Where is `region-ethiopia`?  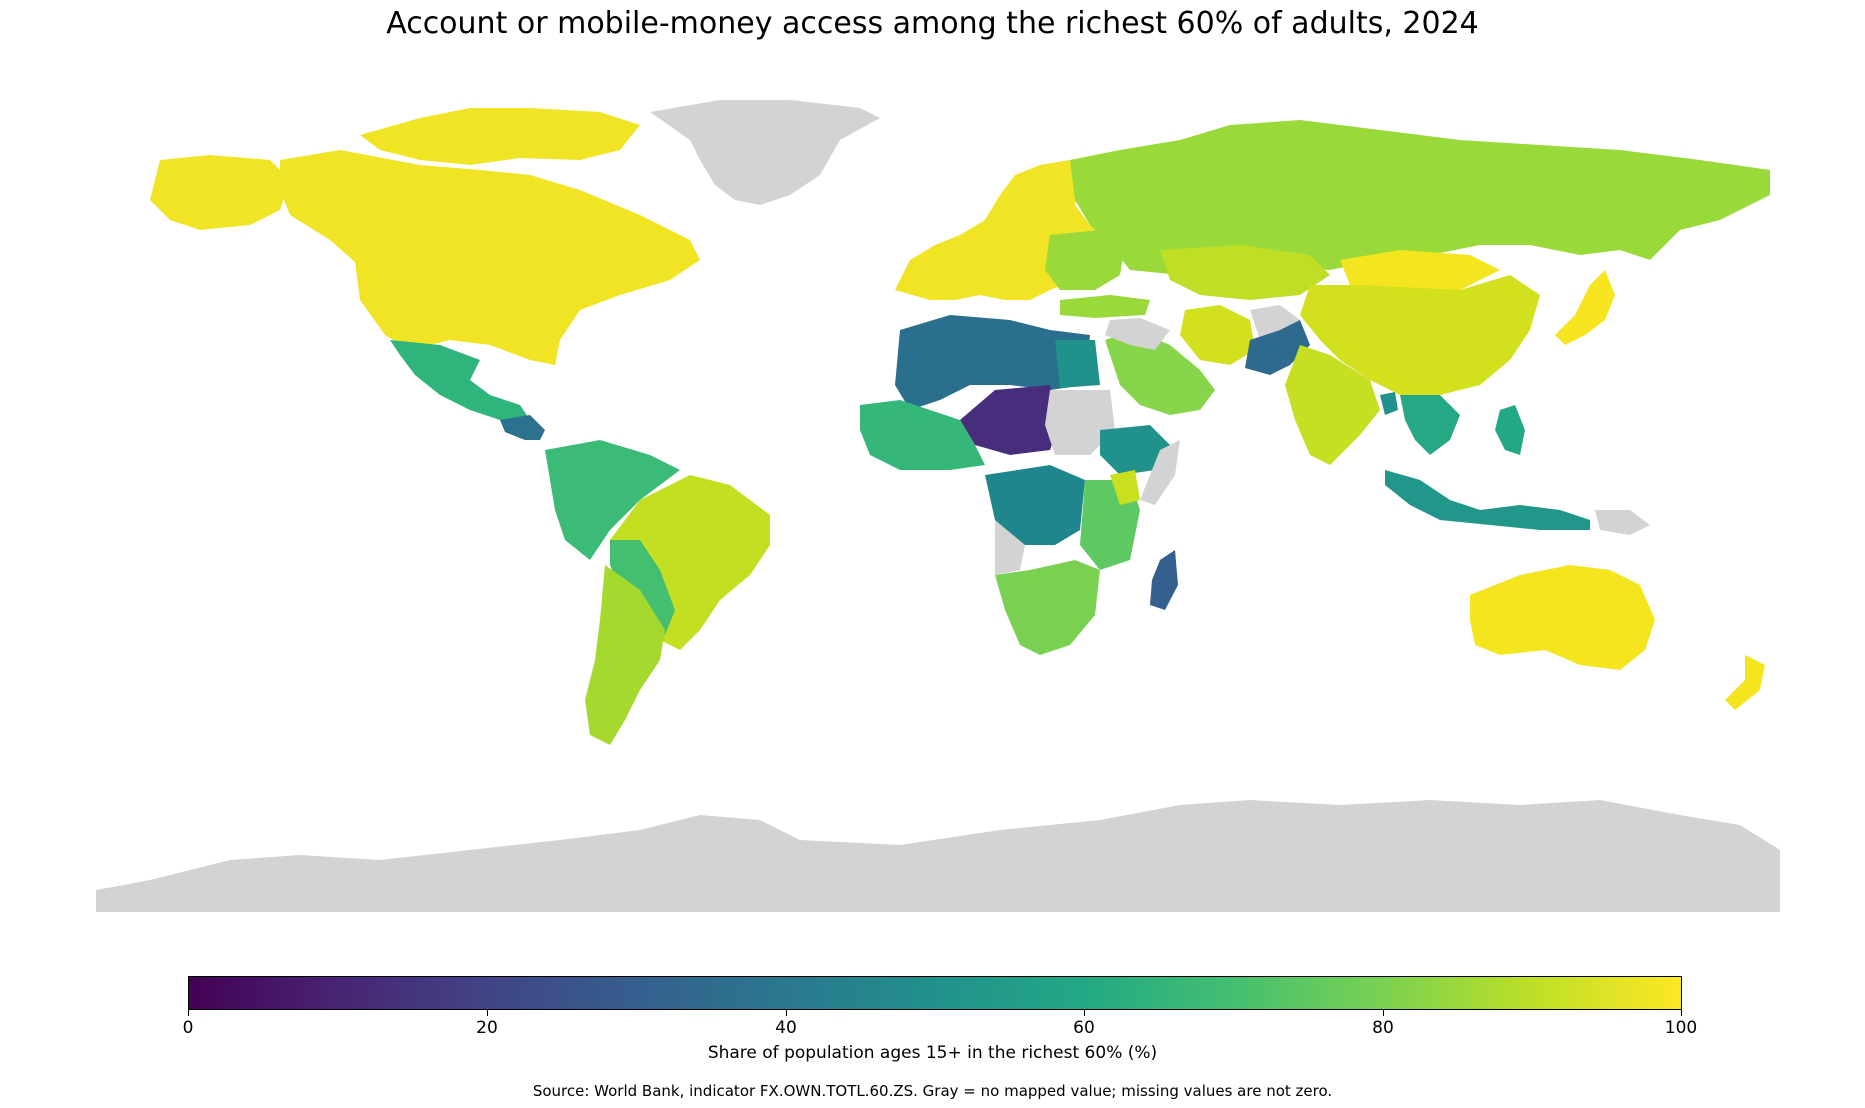
region-ethiopia is located at coordinates (1135, 450).